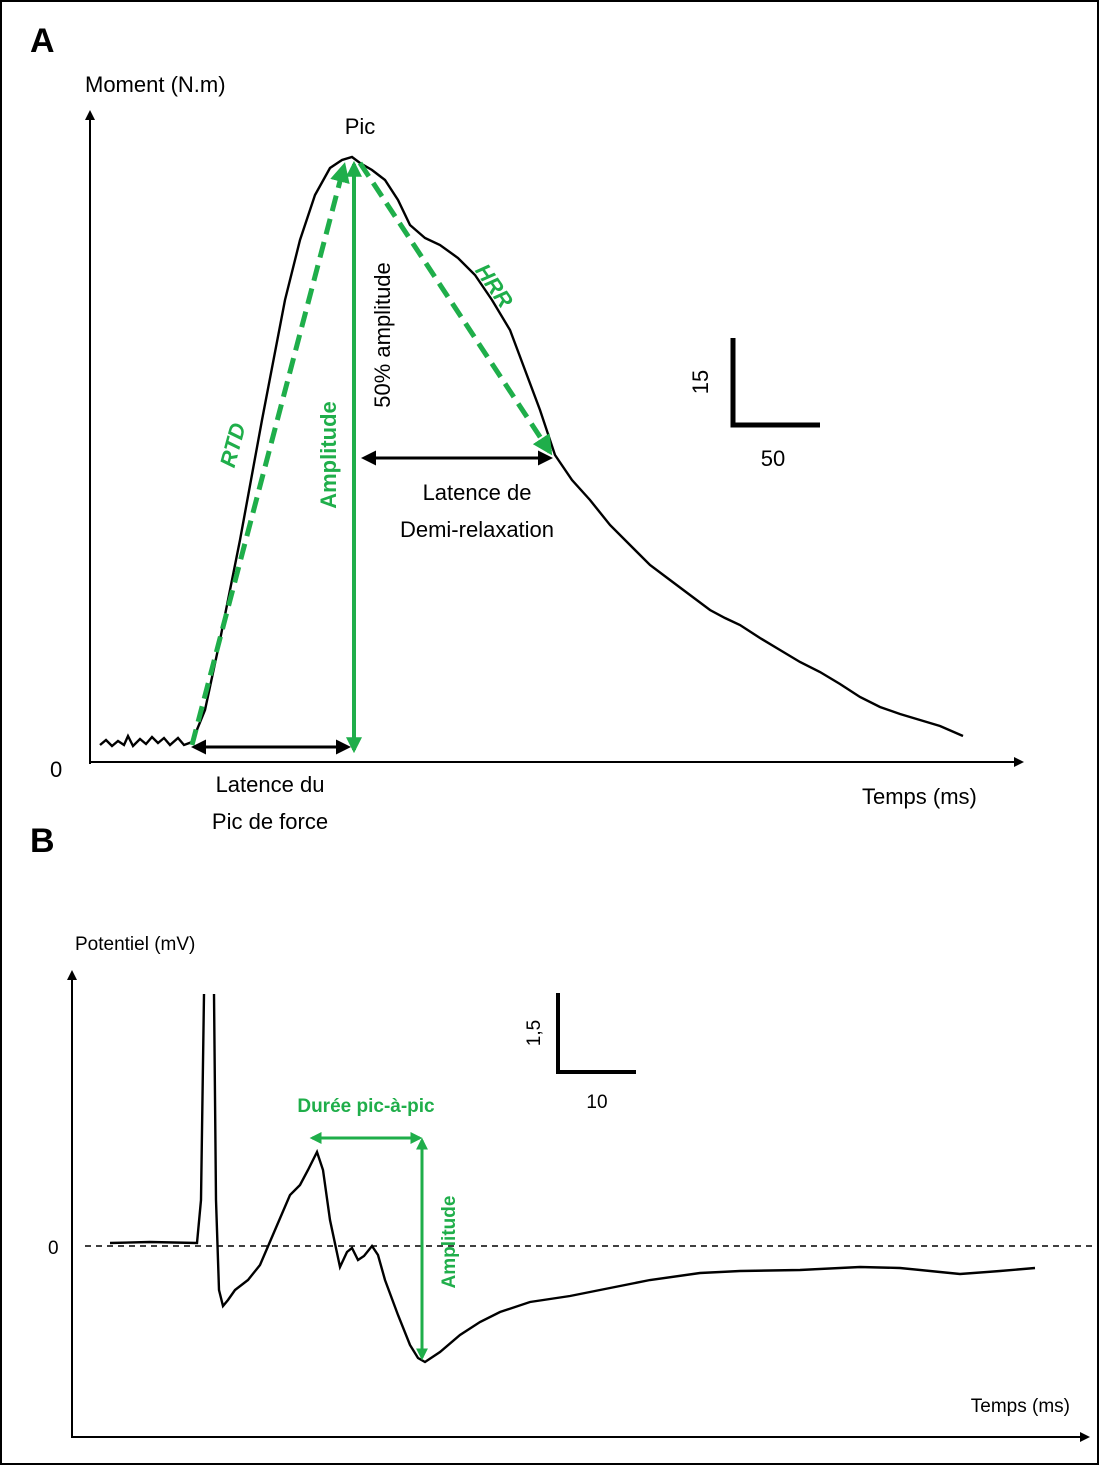 This screenshot has height=1465, width=1099. I want to click on half-relaxation-label: Demi-relaxation, so click(477, 529).